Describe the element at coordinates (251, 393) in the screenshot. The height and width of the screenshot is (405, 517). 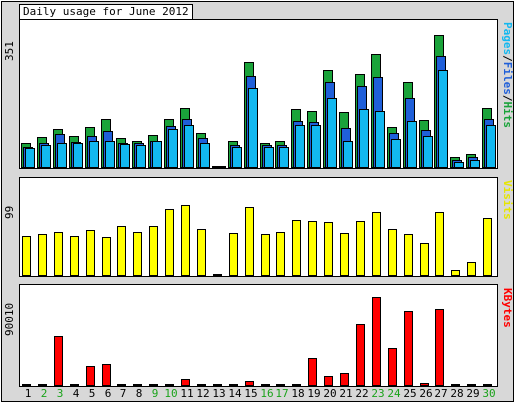
I see `day-label-15: 15` at that location.